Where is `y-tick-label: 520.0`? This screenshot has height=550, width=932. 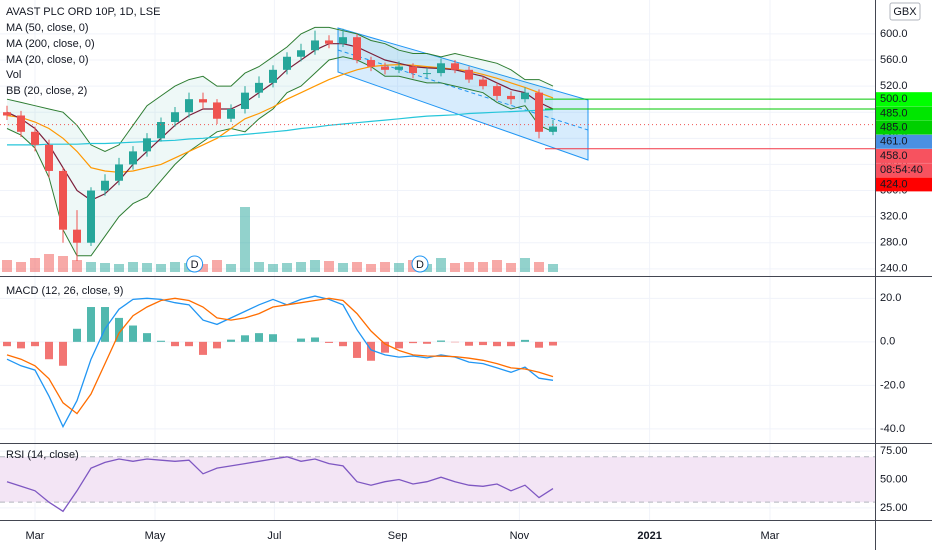
y-tick-label: 520.0 is located at coordinates (894, 86).